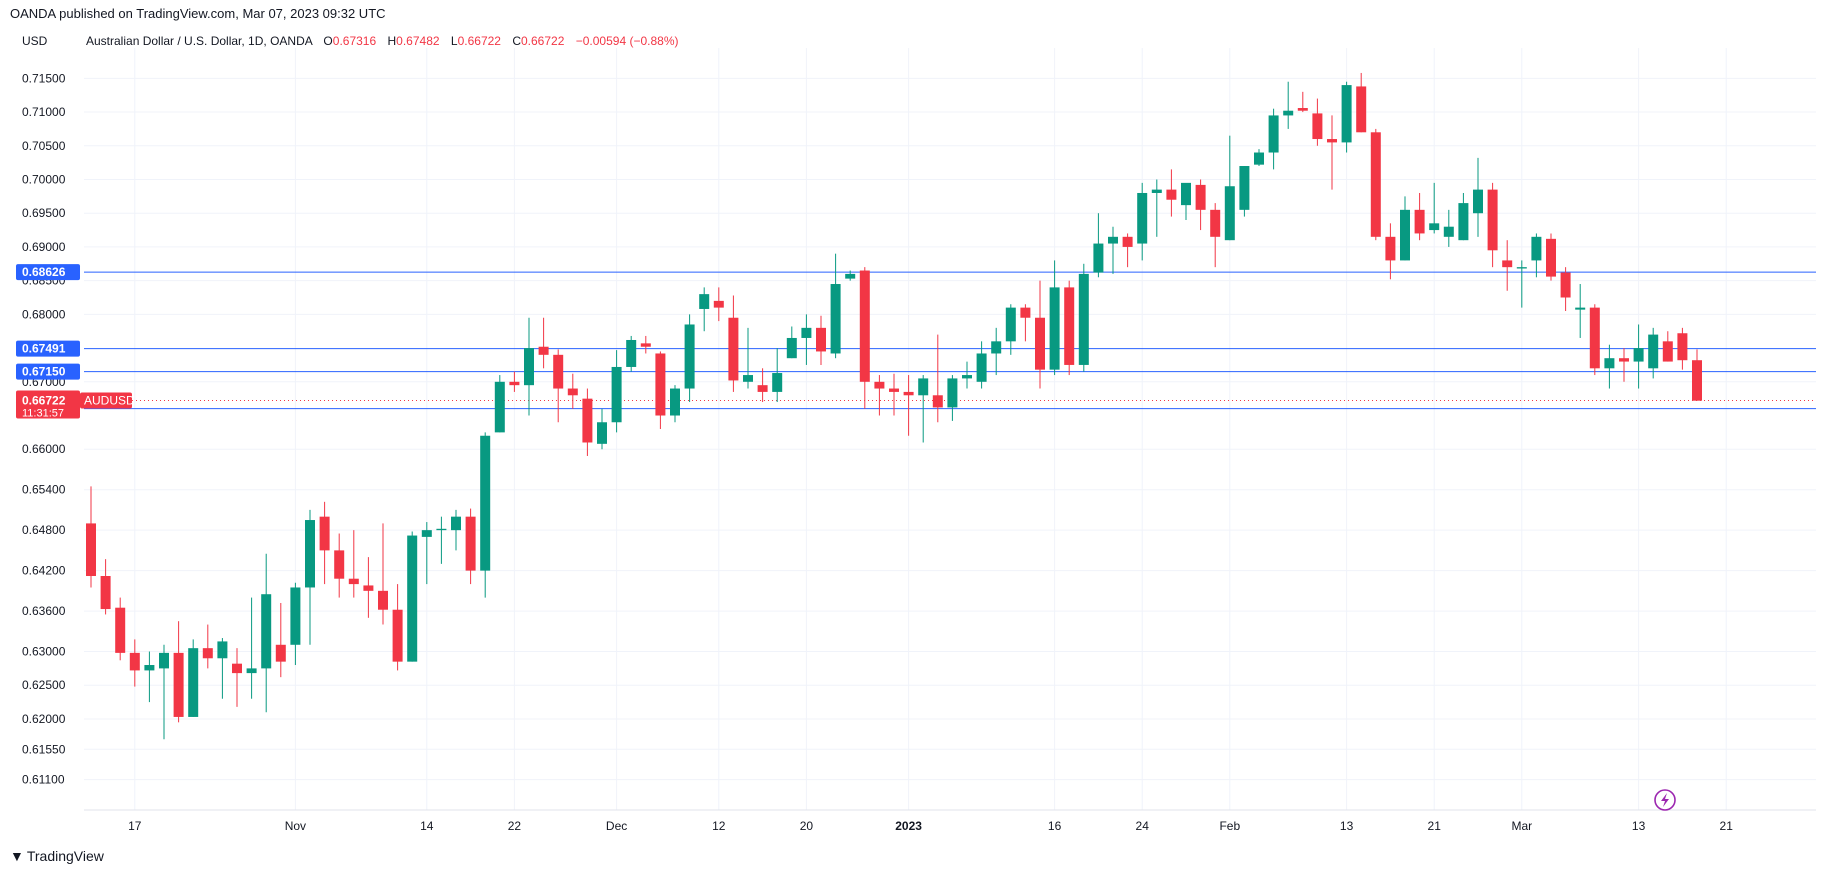 This screenshot has width=1834, height=875. Describe the element at coordinates (479, 41) in the screenshot. I see `low-value: 0.66722` at that location.